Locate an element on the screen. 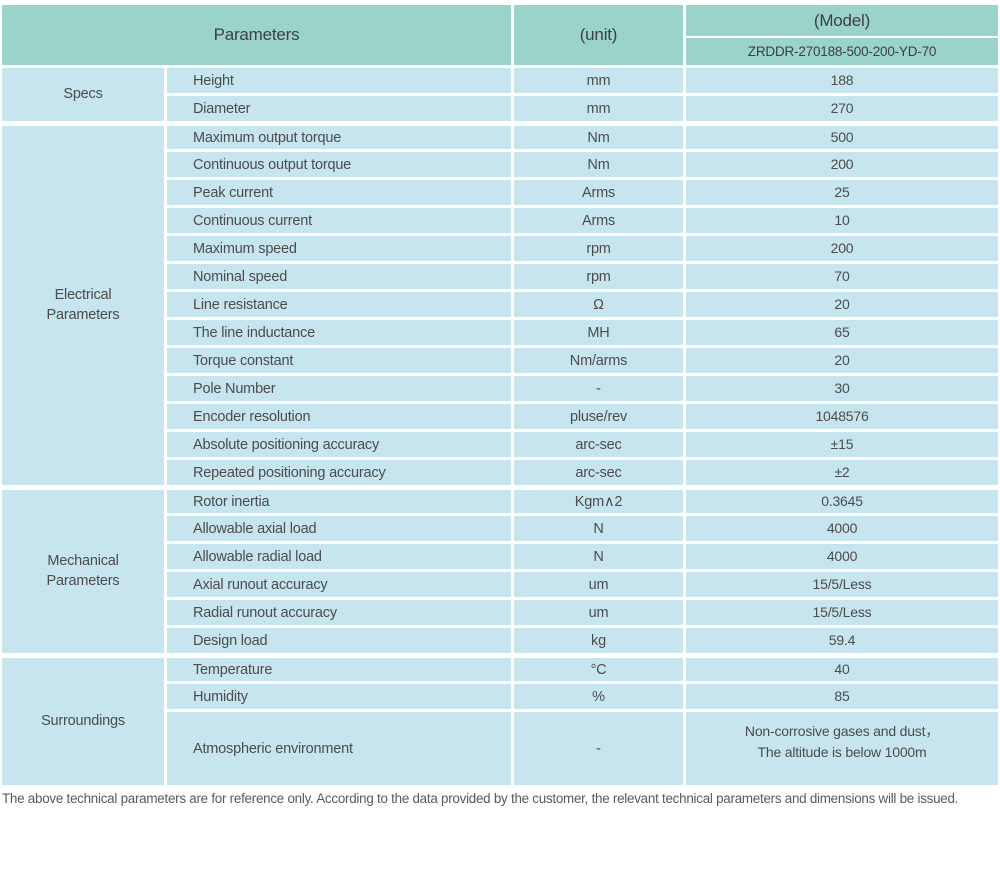 The width and height of the screenshot is (1000, 885). value-cell: 85 is located at coordinates (840, 695).